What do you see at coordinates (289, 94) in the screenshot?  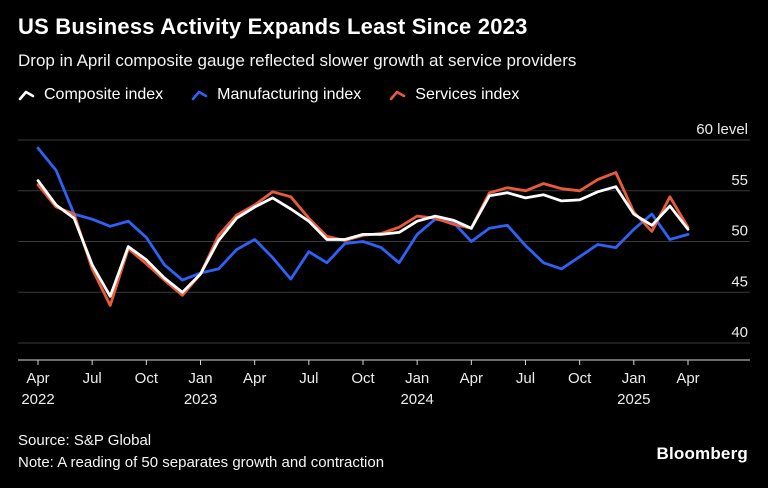 I see `legend-label-manufacturing: Manufacturing index` at bounding box center [289, 94].